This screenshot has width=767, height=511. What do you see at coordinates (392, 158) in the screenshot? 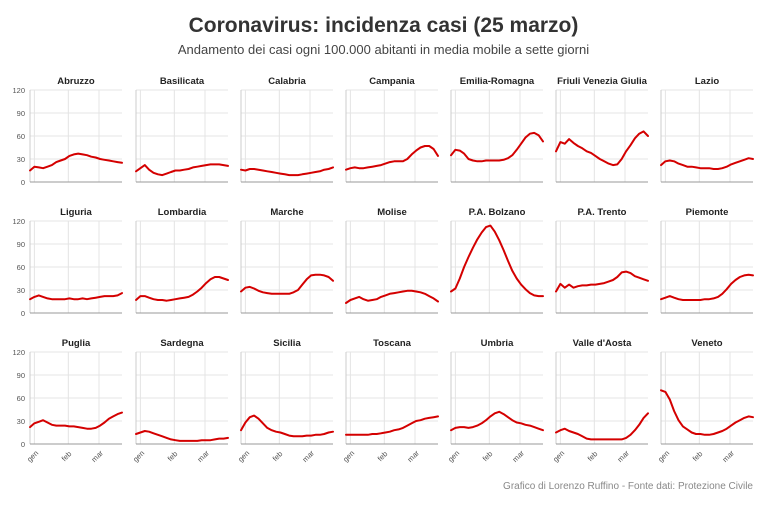
I see `series-line-campania` at bounding box center [392, 158].